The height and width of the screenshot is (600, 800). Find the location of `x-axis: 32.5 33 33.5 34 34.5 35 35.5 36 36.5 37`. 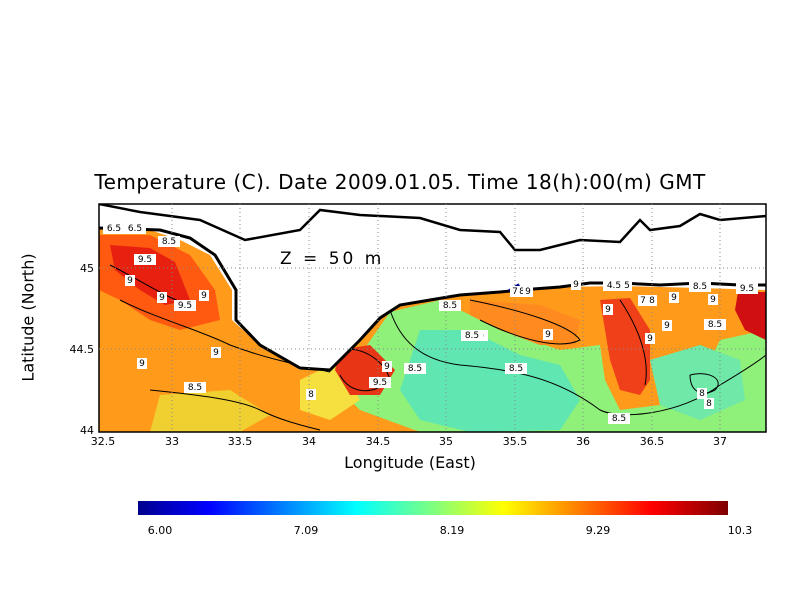

x-axis: 32.5 33 33.5 34 34.5 35 35.5 36 36.5 37 is located at coordinates (409, 441).